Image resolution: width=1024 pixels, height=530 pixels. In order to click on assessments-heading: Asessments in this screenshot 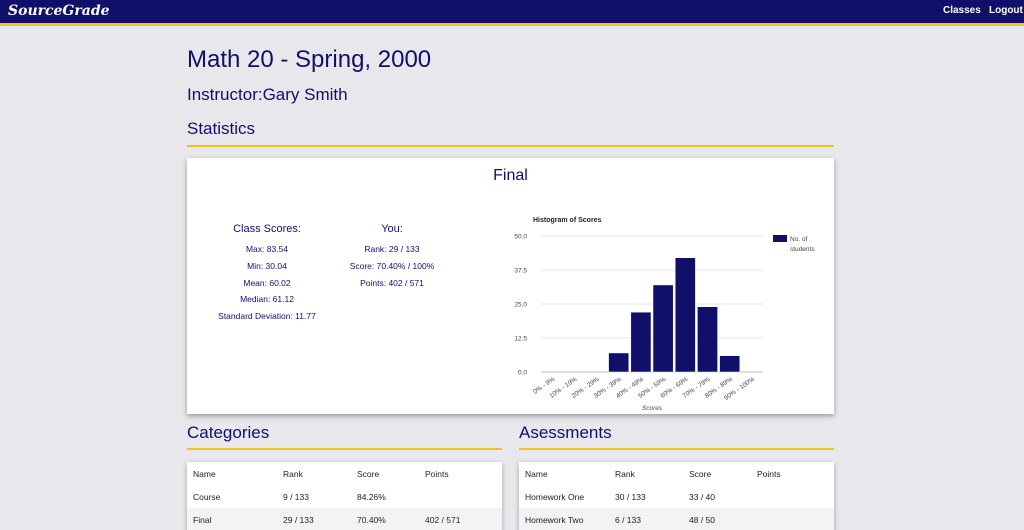, I will do `click(565, 432)`.